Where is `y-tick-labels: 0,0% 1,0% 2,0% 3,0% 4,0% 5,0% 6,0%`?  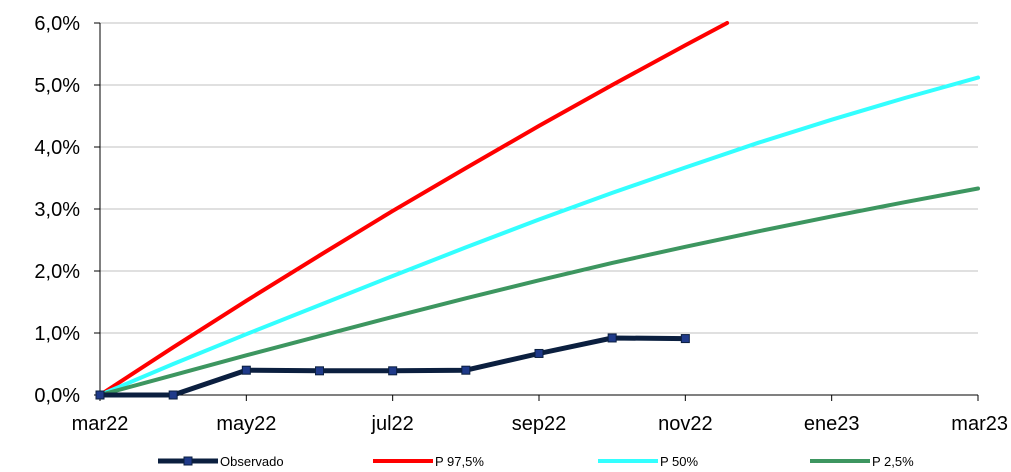 y-tick-labels: 0,0% 1,0% 2,0% 3,0% 4,0% 5,0% 6,0% is located at coordinates (57, 210).